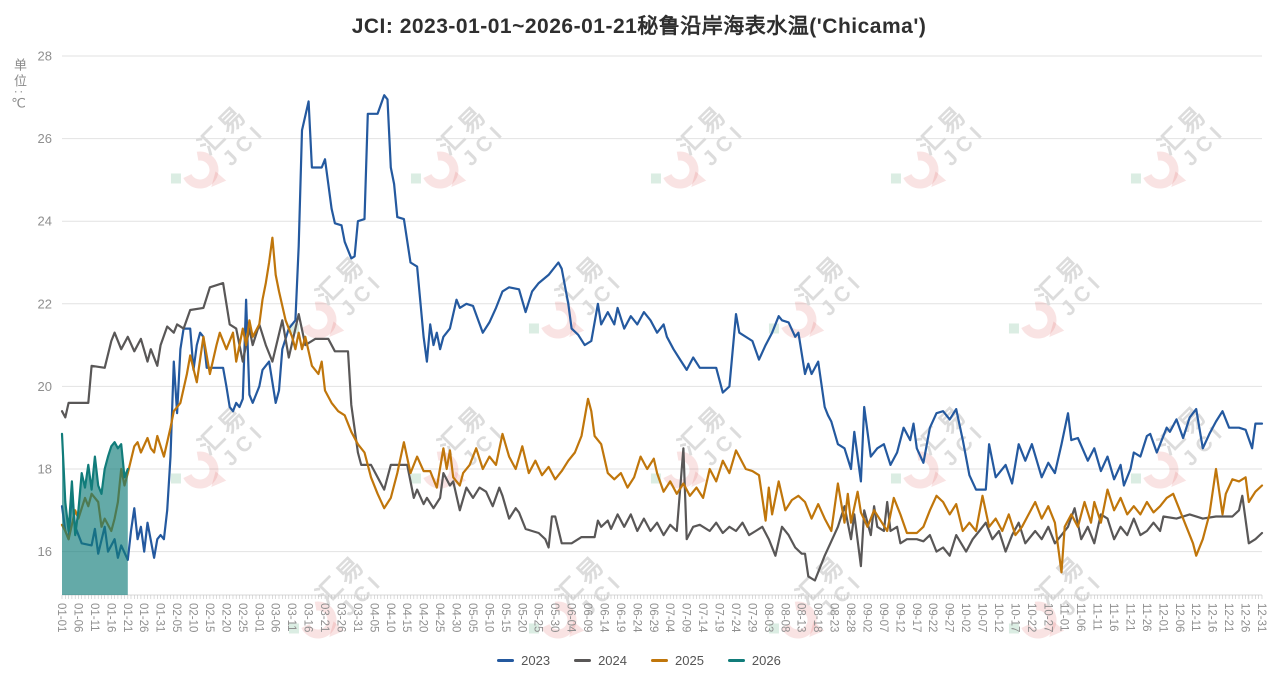 This screenshot has height=689, width=1278. Describe the element at coordinates (850, 617) in the screenshot. I see `x-tick-label: 08-28` at that location.